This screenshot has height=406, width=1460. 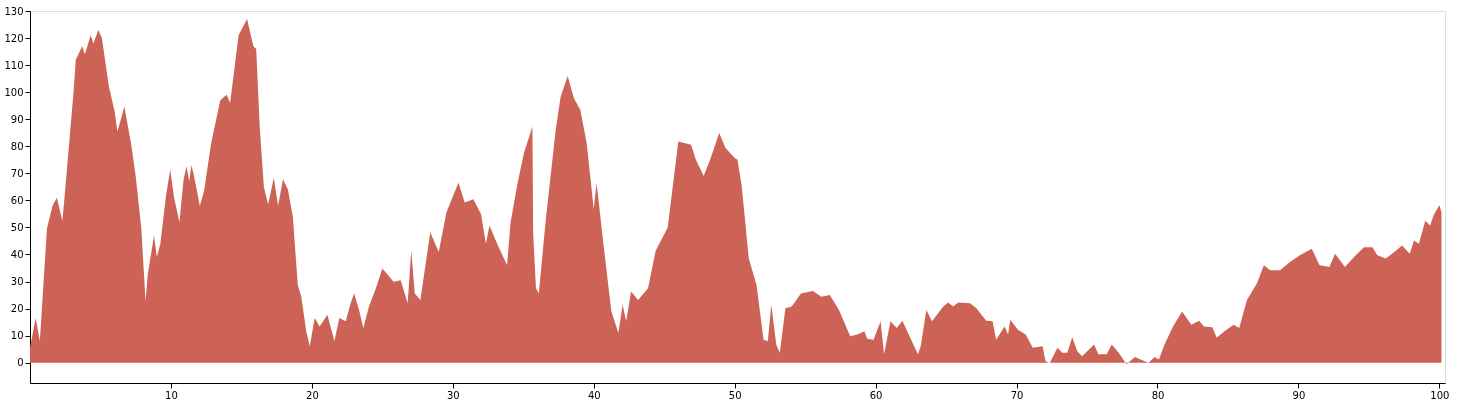 What do you see at coordinates (1017, 395) in the screenshot?
I see `x-tick-label: 70` at bounding box center [1017, 395].